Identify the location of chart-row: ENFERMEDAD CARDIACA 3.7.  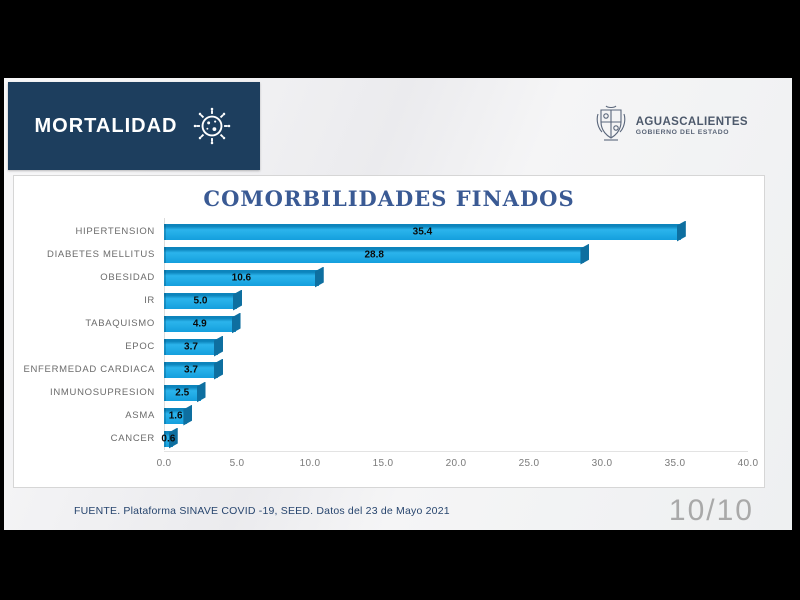
(389, 369).